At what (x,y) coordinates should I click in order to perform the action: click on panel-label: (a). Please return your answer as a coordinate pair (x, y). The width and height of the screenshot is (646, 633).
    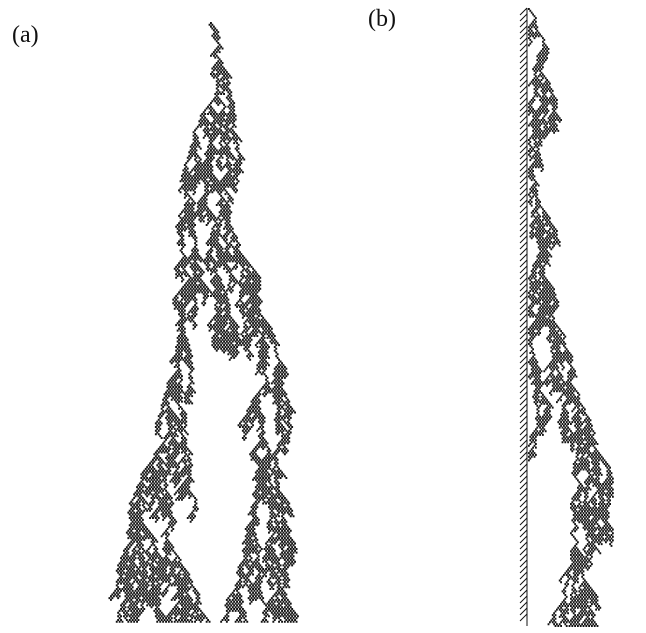
    Looking at the image, I should click on (25, 35).